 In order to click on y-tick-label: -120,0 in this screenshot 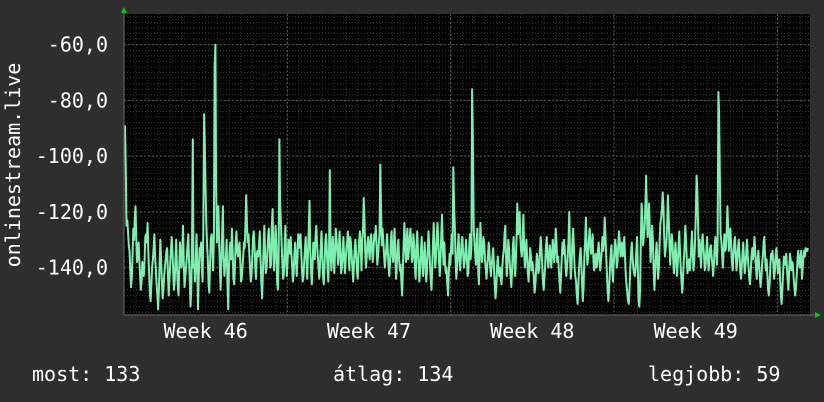, I will do `click(72, 212)`.